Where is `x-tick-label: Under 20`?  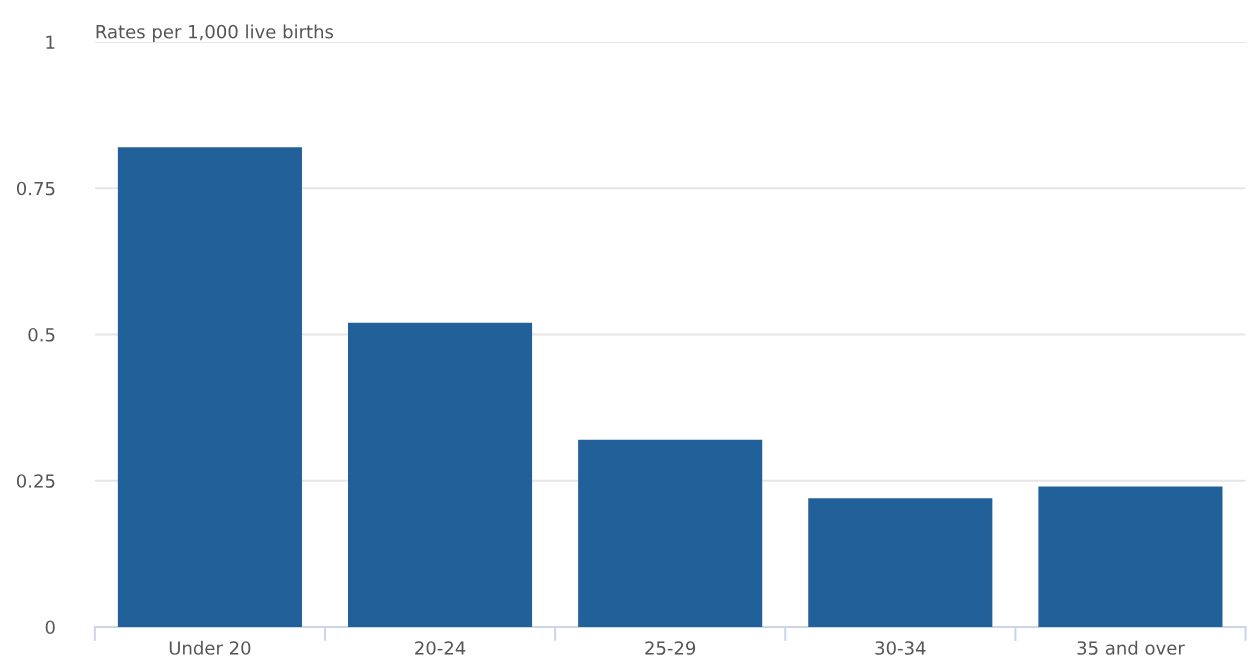 x-tick-label: Under 20 is located at coordinates (210, 647).